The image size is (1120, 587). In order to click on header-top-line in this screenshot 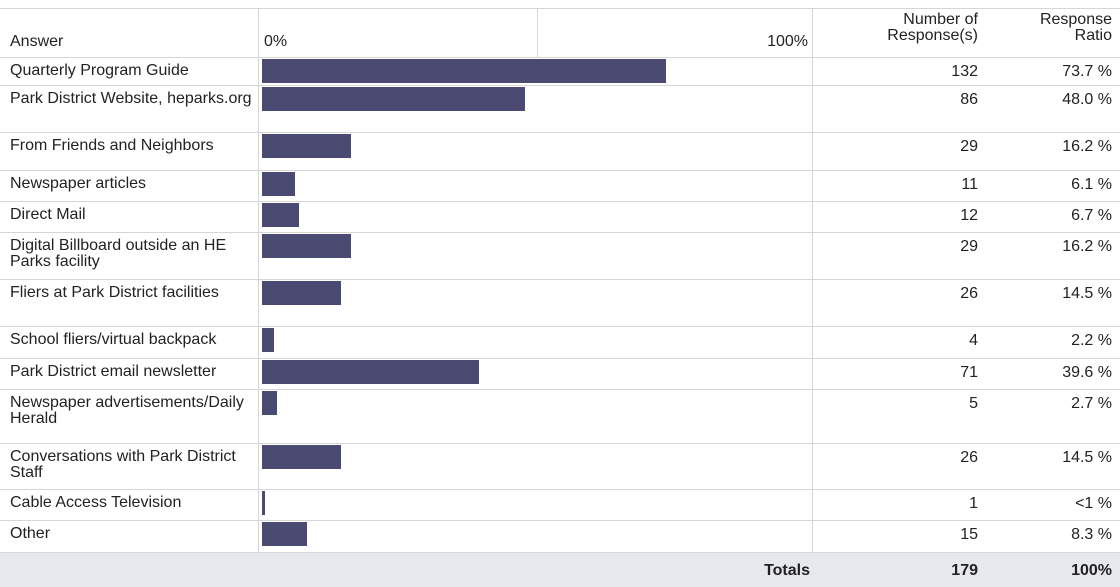, I will do `click(560, 8)`.